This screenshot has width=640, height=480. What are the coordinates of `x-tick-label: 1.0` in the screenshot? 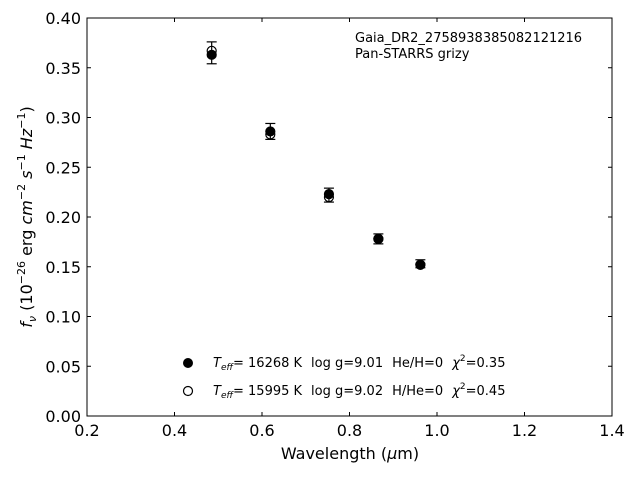 It's located at (436, 430).